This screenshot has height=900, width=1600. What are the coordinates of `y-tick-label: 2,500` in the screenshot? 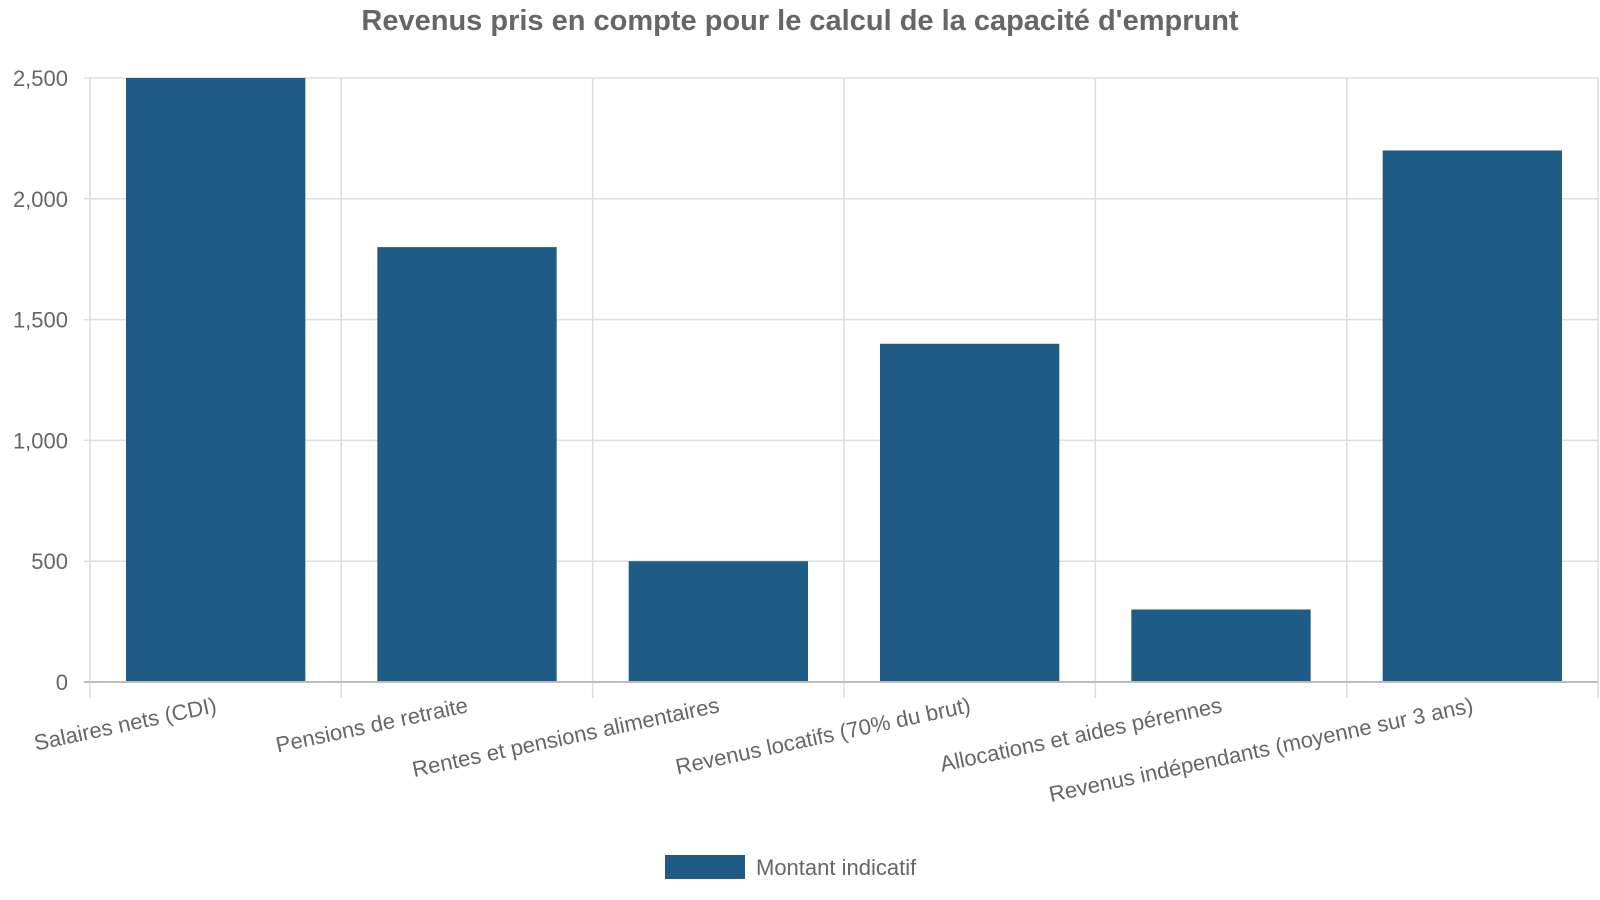 It's located at (40, 78).